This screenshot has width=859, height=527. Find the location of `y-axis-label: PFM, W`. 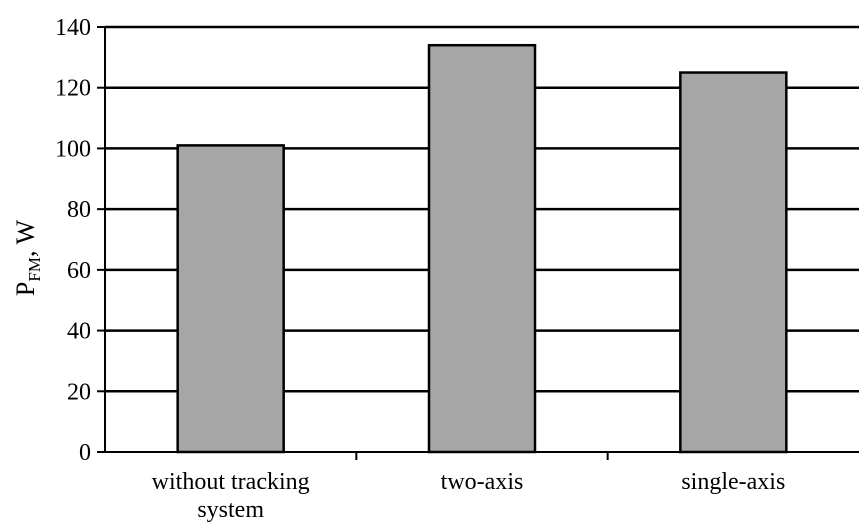

y-axis-label: PFM, W is located at coordinates (27, 257).